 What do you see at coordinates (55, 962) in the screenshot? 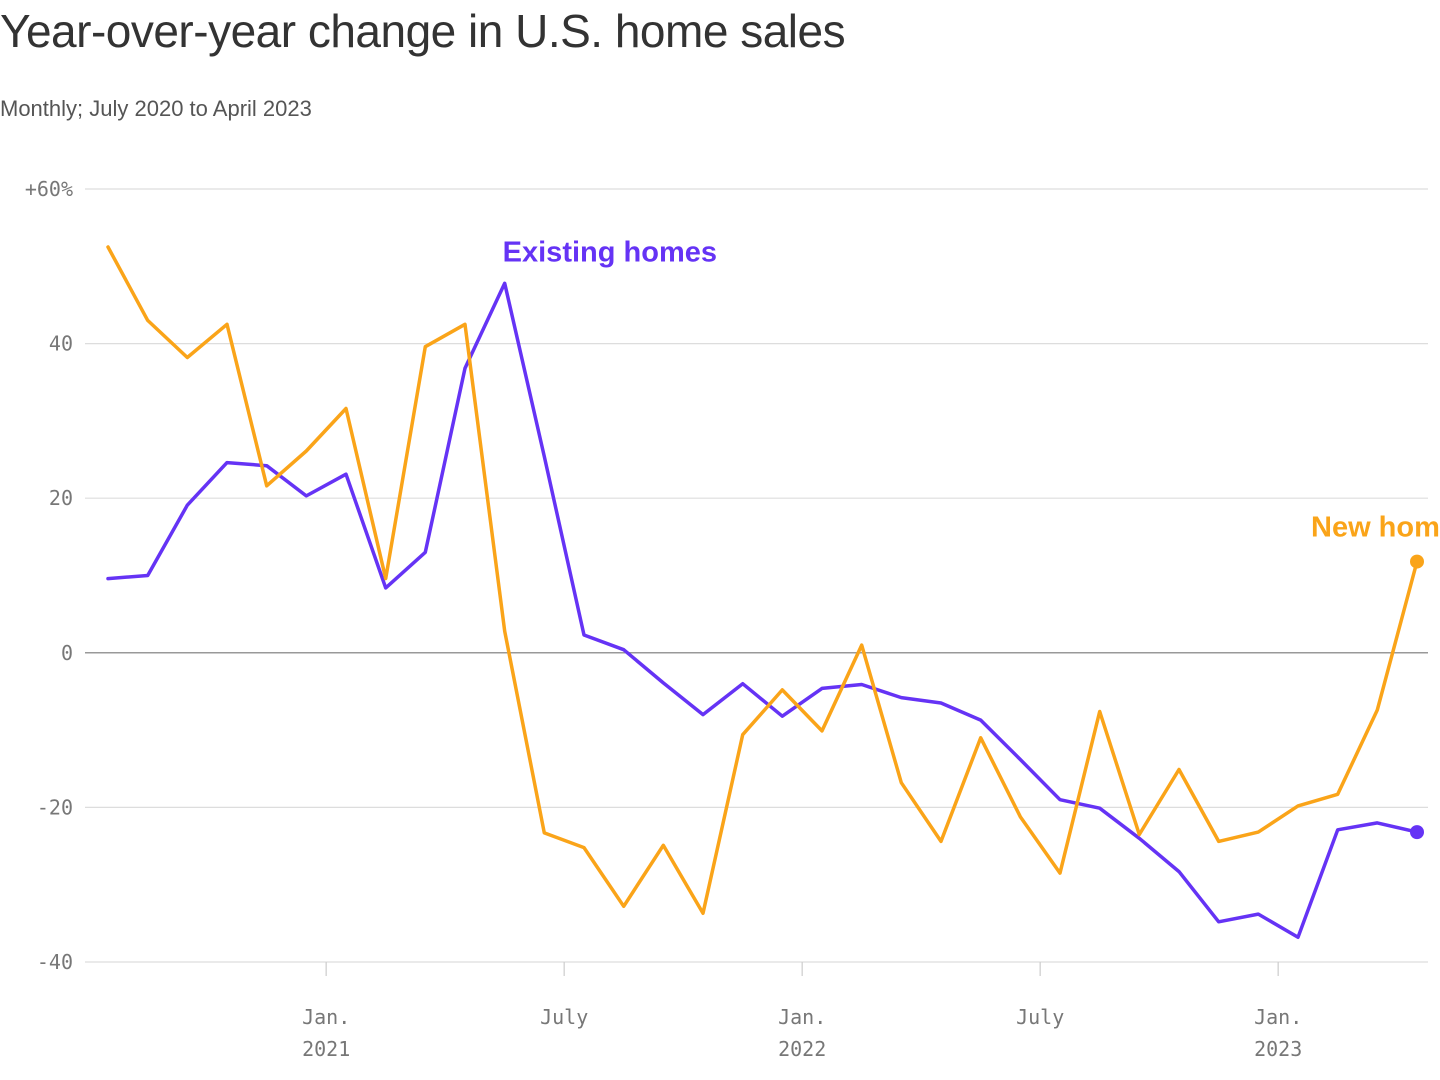
I see `y-tick-label: -40` at bounding box center [55, 962].